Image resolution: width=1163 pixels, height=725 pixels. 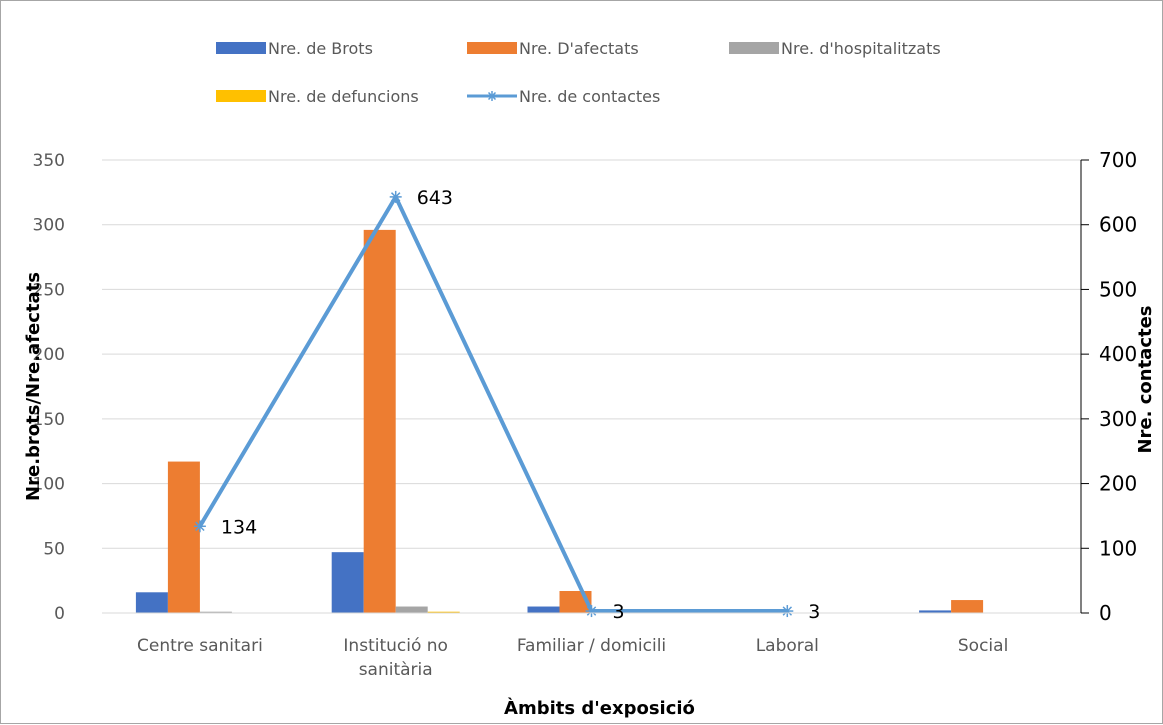 What do you see at coordinates (1118, 419) in the screenshot?
I see `y2-tick-label: 300` at bounding box center [1118, 419].